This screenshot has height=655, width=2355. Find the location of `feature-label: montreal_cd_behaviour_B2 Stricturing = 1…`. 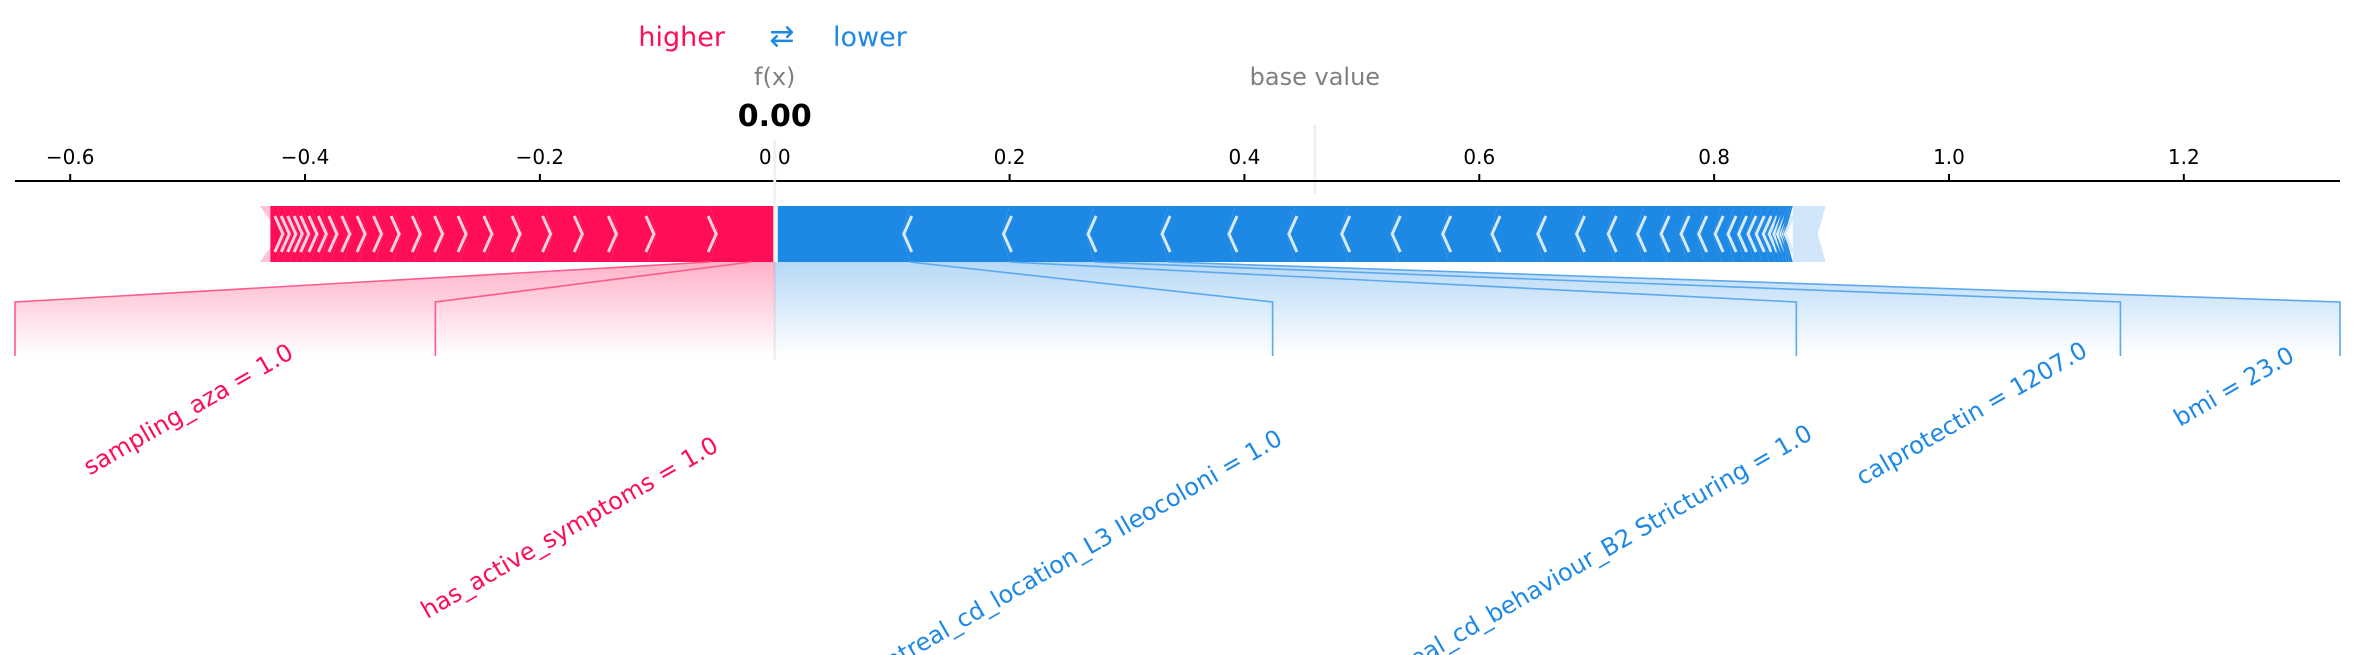

feature-label: montreal_cd_behaviour_B2 Stricturing = 1… is located at coordinates (1579, 537).